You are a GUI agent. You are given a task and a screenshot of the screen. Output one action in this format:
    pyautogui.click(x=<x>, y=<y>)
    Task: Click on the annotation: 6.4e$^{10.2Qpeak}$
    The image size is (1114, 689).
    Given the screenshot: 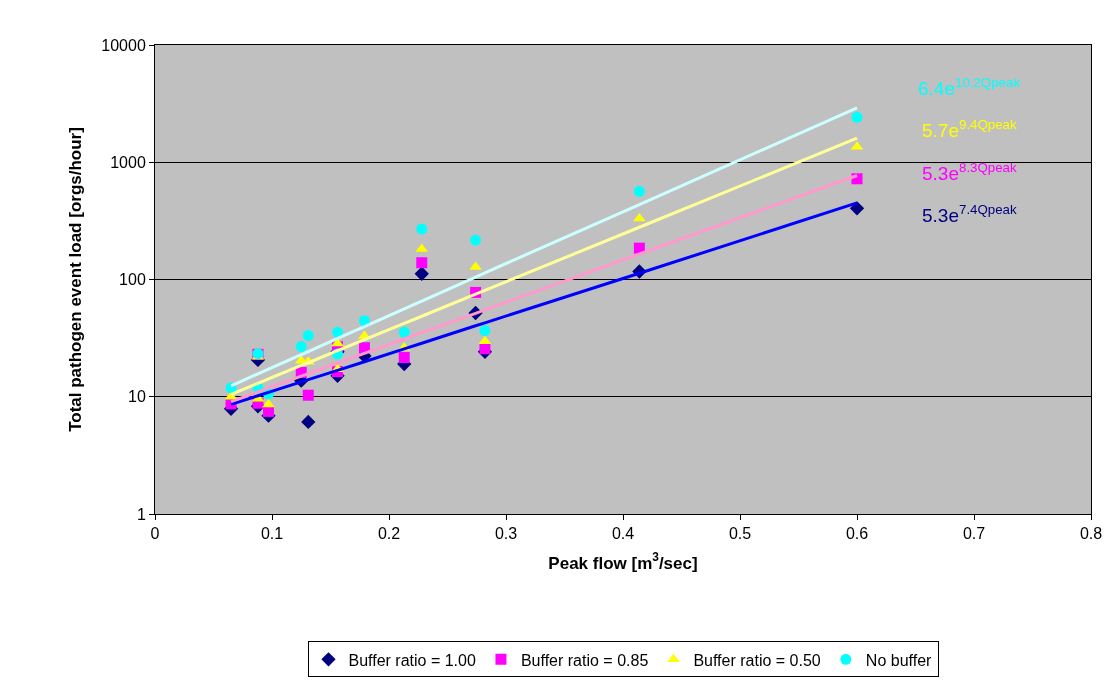 What is the action you would take?
    pyautogui.click(x=969, y=87)
    